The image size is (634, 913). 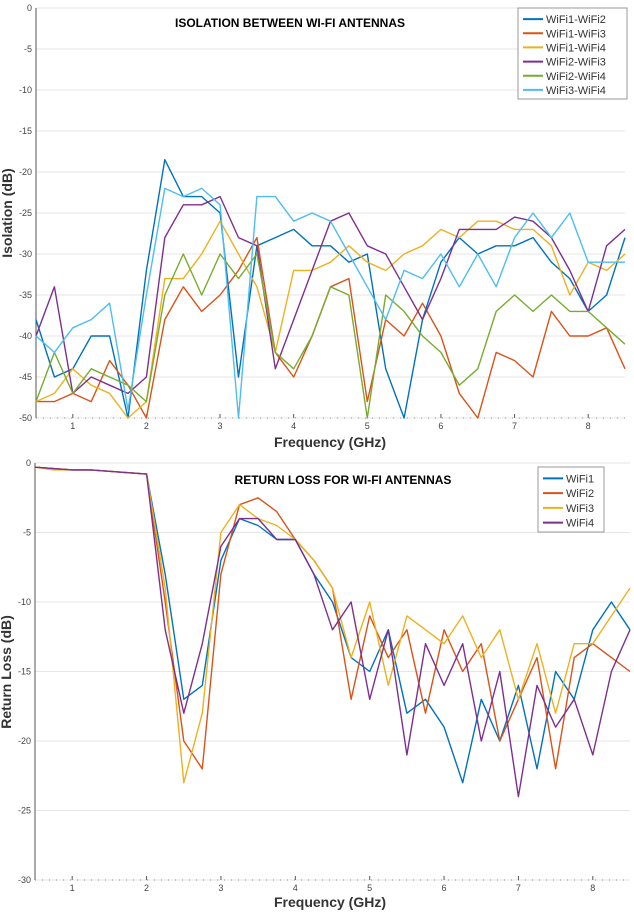 I want to click on legend-entry: WiFi1-WiFi4, so click(x=576, y=48).